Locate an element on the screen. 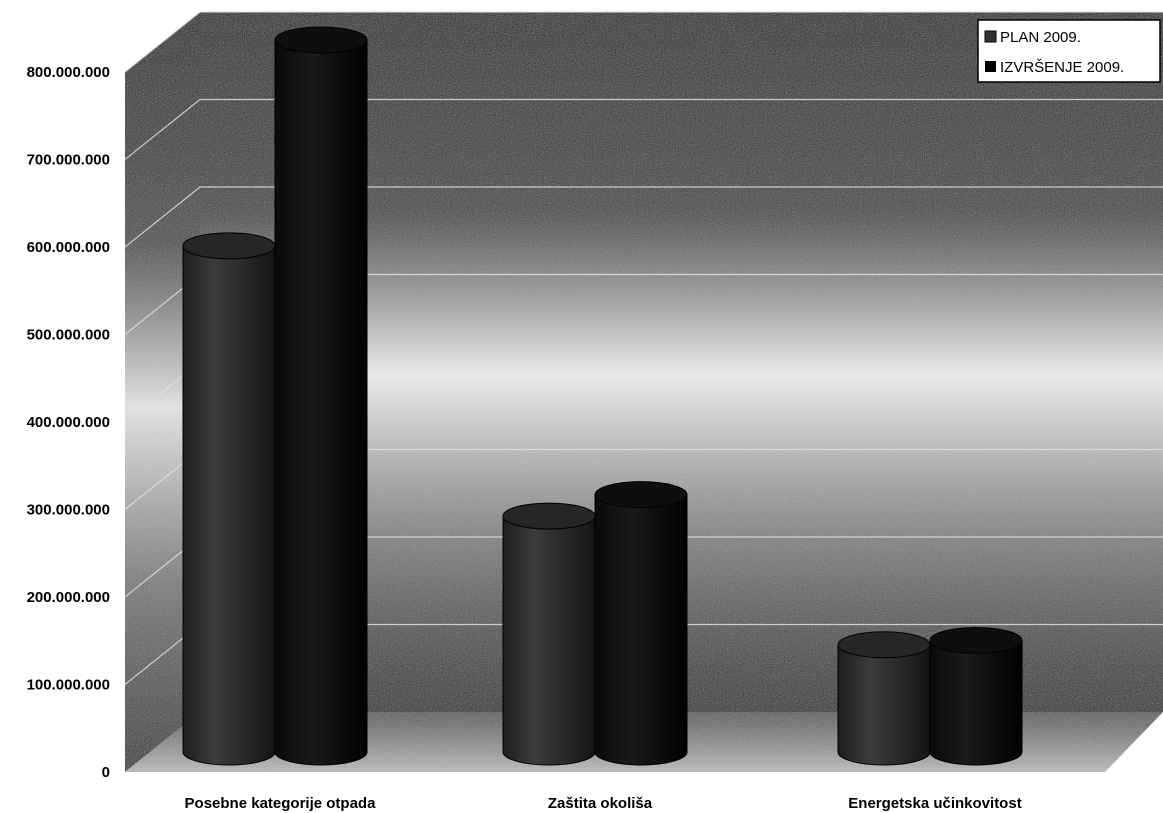 This screenshot has height=813, width=1163. y-tick-label: 500.000.000 is located at coordinates (68, 335).